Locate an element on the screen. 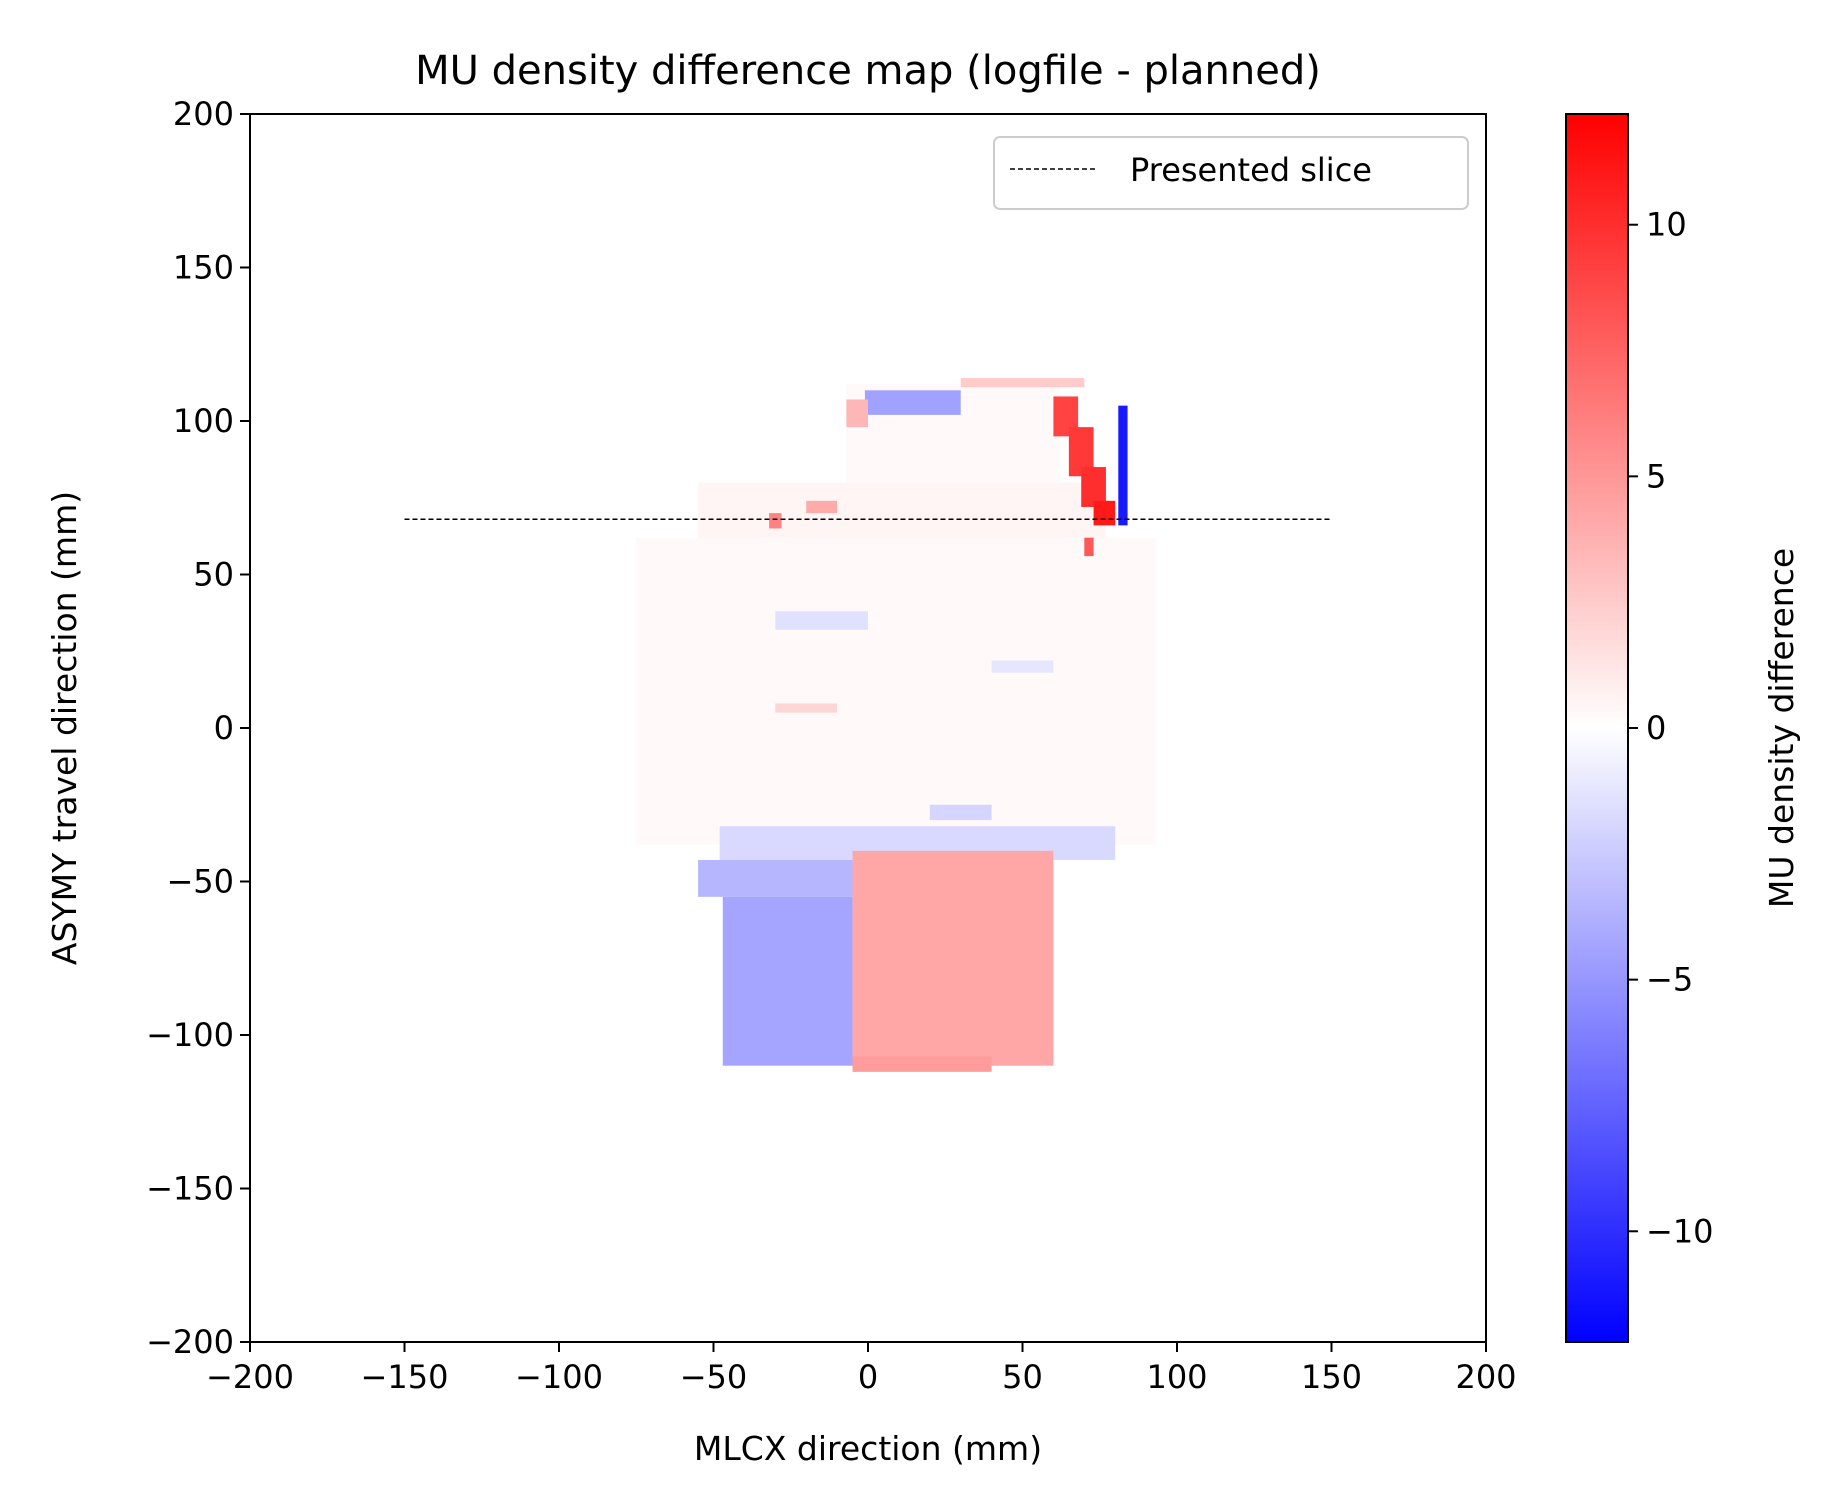 This screenshot has width=1836, height=1500. legend-entry-presented-slice: Presented slice is located at coordinates (1251, 170).